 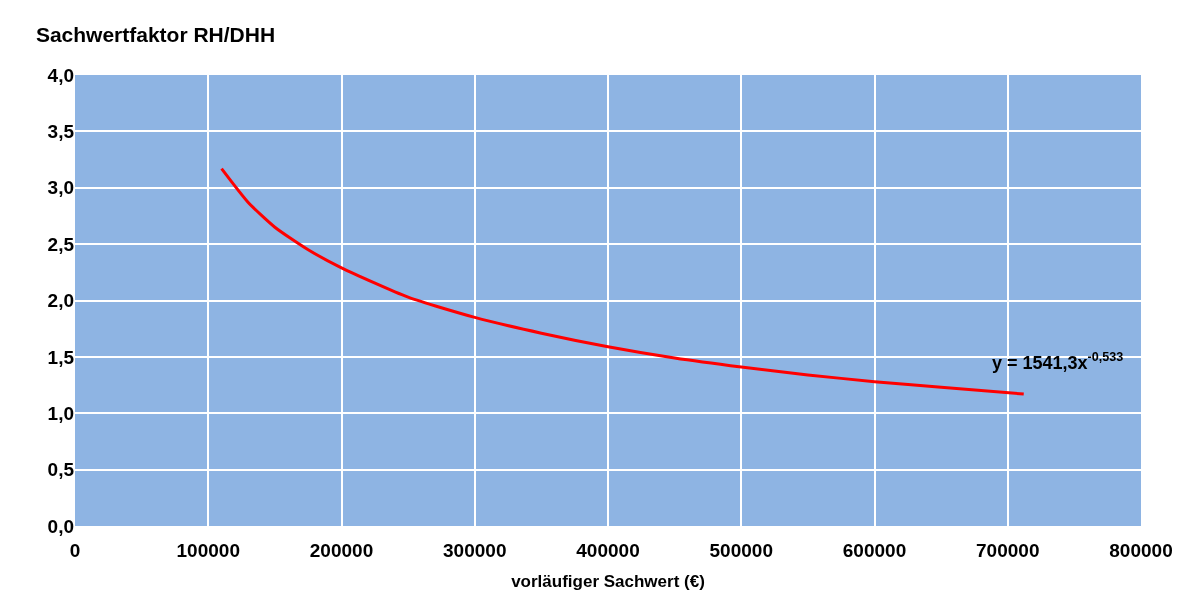 I want to click on annotation: y = 1541,3x$^{-0,533}$, so click(x=1058, y=361).